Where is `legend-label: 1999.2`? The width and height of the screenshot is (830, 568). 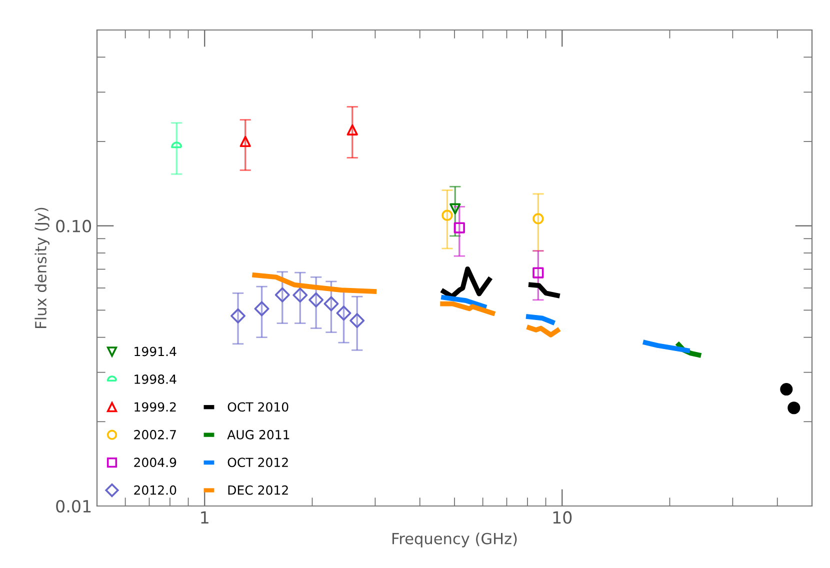
legend-label: 1999.2 is located at coordinates (155, 407).